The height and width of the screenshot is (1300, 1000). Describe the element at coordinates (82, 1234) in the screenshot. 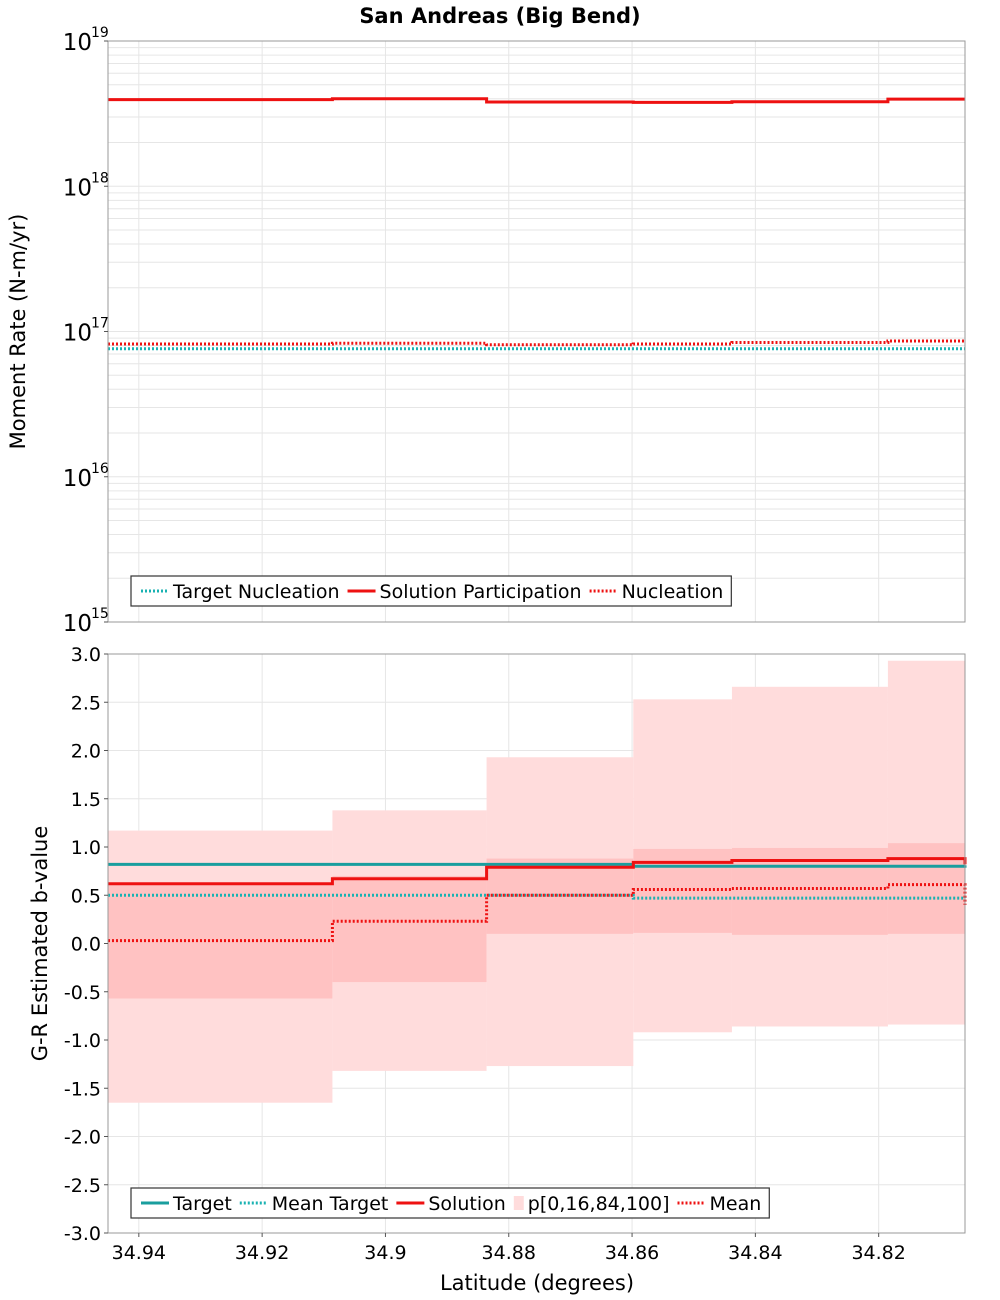

I see `y-tick-label: -3.0` at that location.